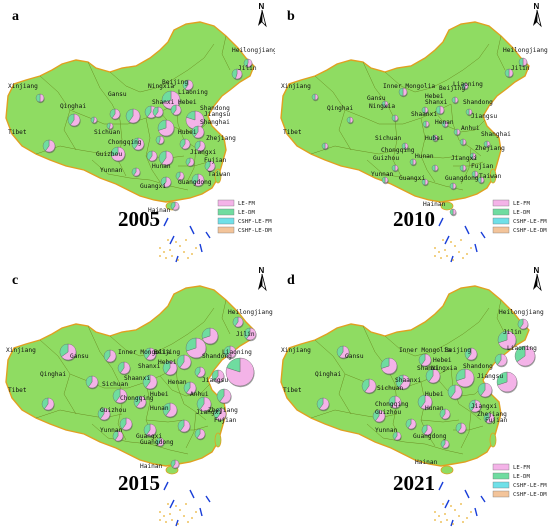  I want to click on province-label: Fujian, so click(225, 420).